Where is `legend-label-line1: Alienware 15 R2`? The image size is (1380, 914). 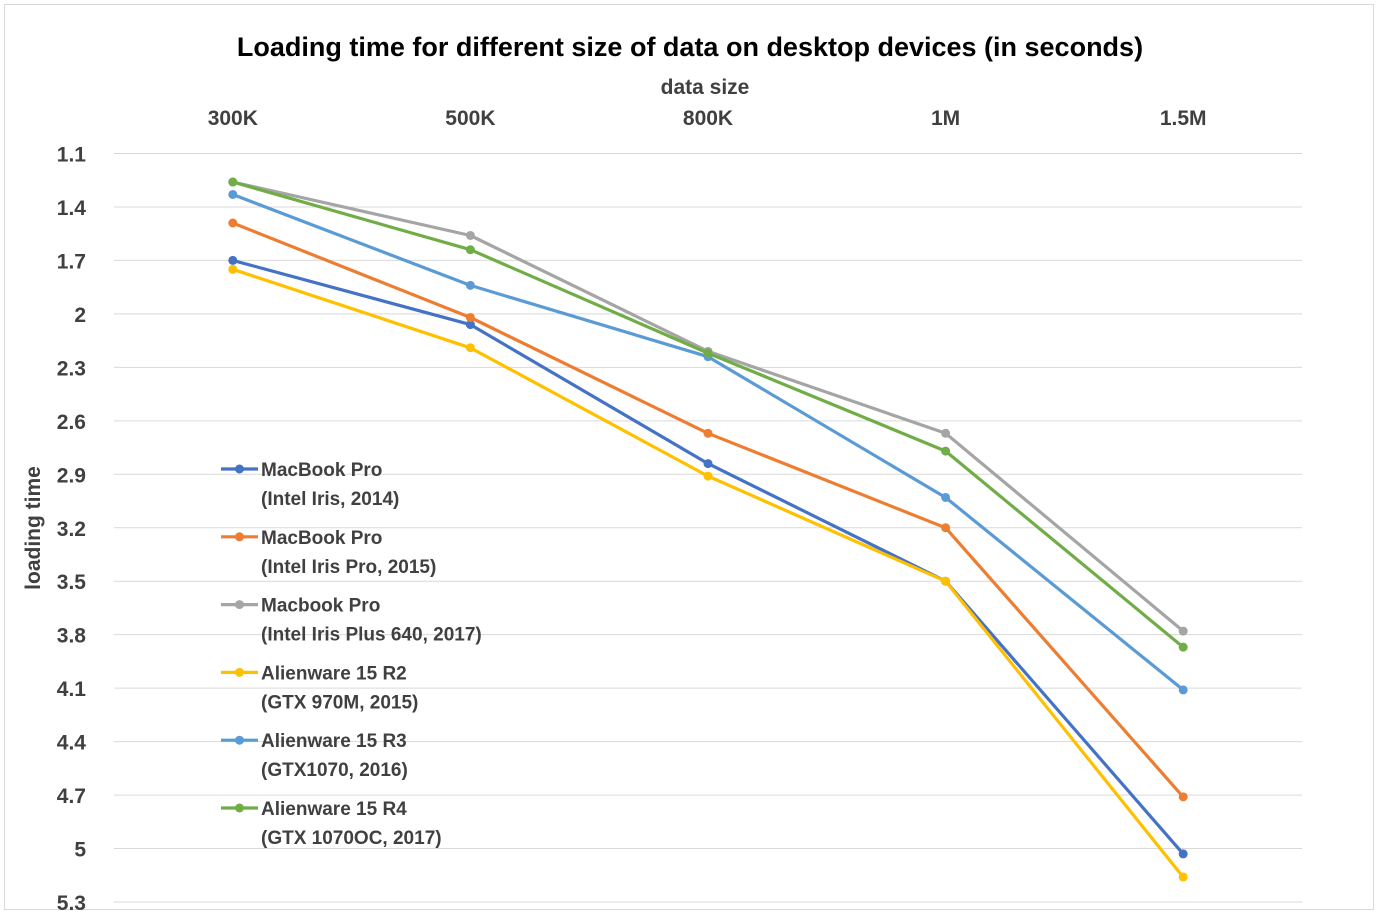 legend-label-line1: Alienware 15 R2 is located at coordinates (334, 673).